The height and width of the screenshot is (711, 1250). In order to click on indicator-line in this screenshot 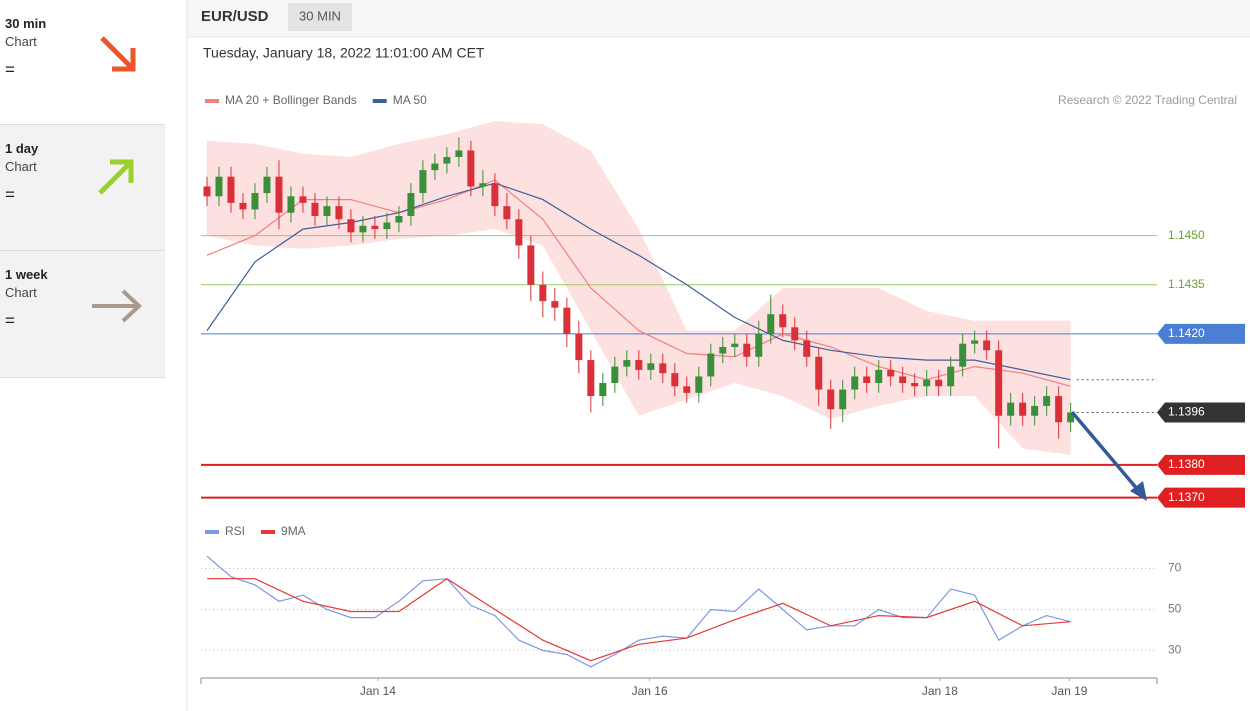, I will do `click(639, 619)`.